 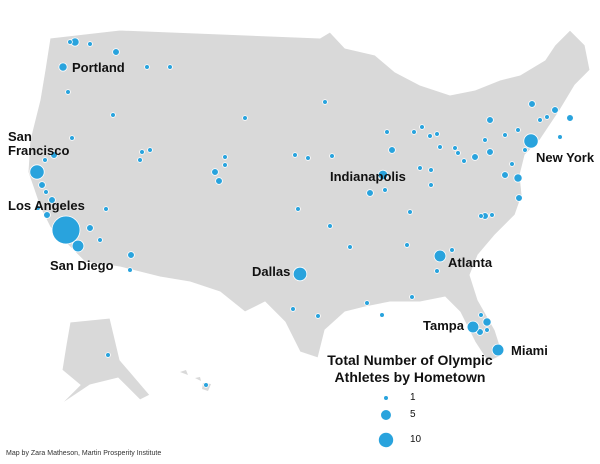 I want to click on city-label: Atlanta, so click(x=470, y=262).